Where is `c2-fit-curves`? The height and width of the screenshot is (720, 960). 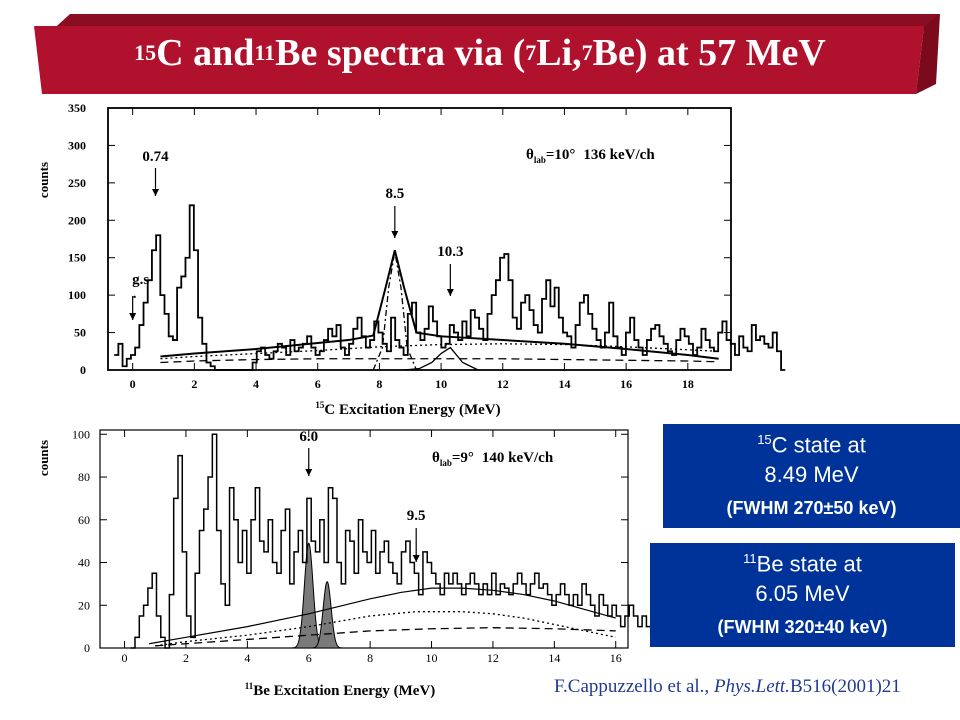
c2-fit-curves is located at coordinates (382, 617).